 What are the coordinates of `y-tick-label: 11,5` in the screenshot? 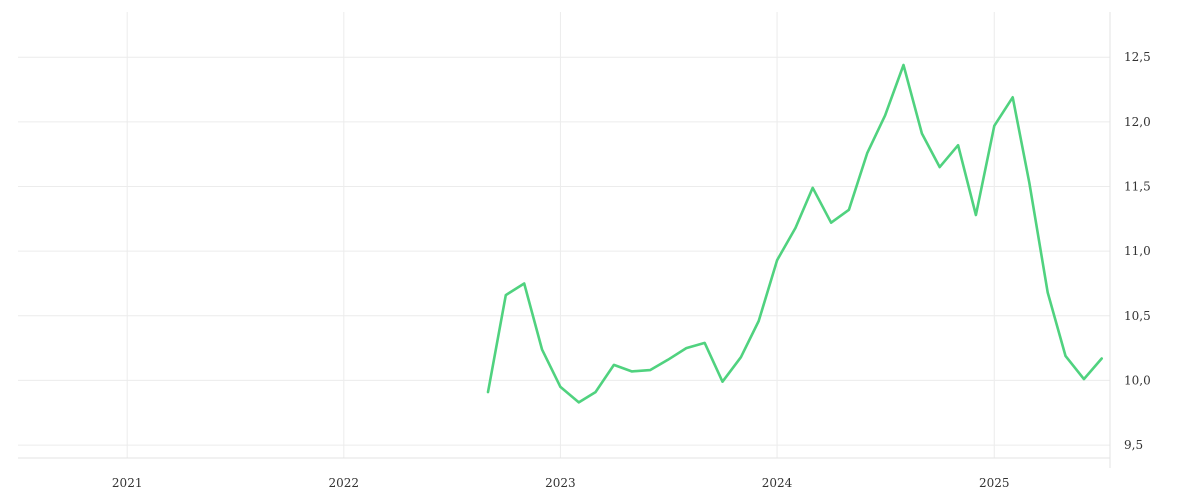 It's located at (1137, 187).